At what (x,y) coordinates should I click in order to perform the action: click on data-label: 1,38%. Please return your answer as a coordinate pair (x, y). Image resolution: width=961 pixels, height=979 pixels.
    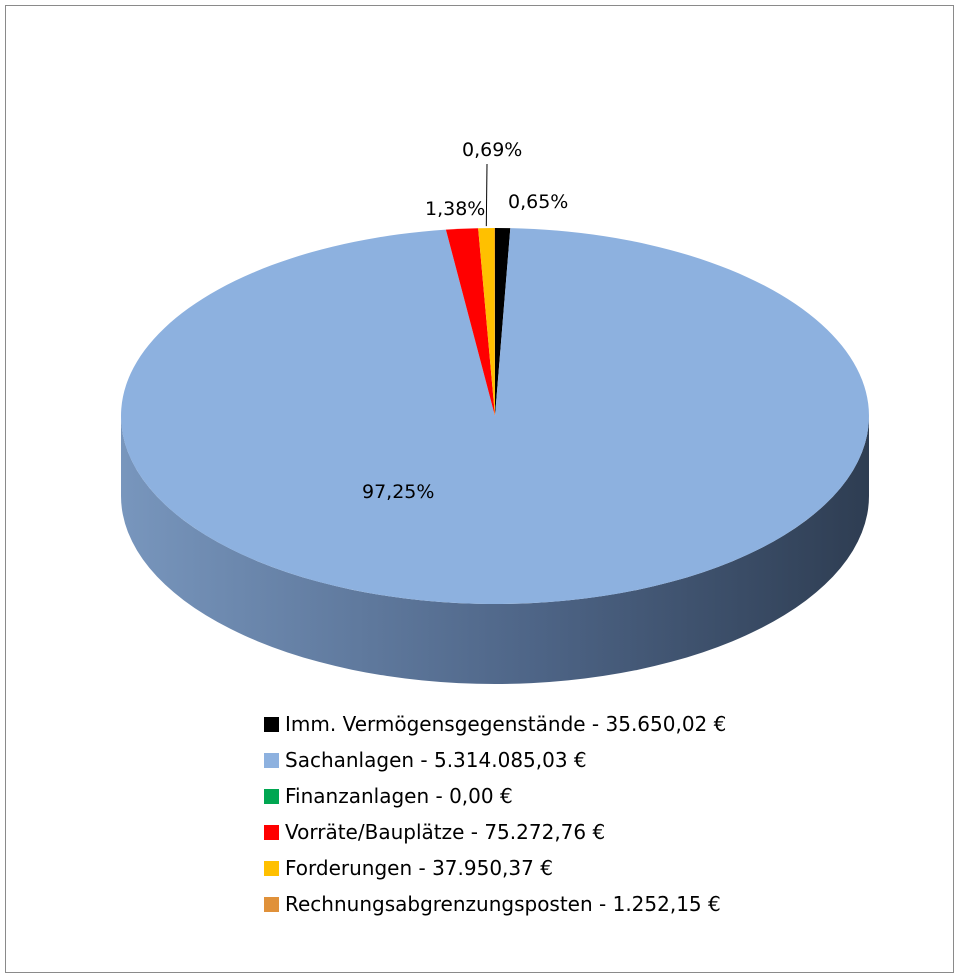
    Looking at the image, I should click on (455, 209).